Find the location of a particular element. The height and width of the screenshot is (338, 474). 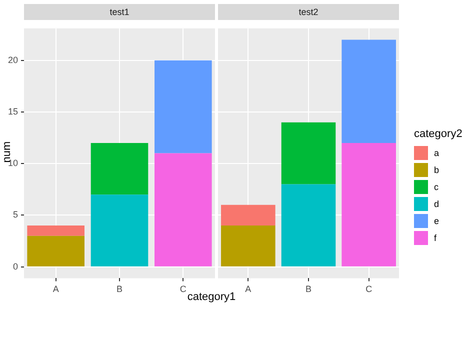

legend-label: b is located at coordinates (437, 169).